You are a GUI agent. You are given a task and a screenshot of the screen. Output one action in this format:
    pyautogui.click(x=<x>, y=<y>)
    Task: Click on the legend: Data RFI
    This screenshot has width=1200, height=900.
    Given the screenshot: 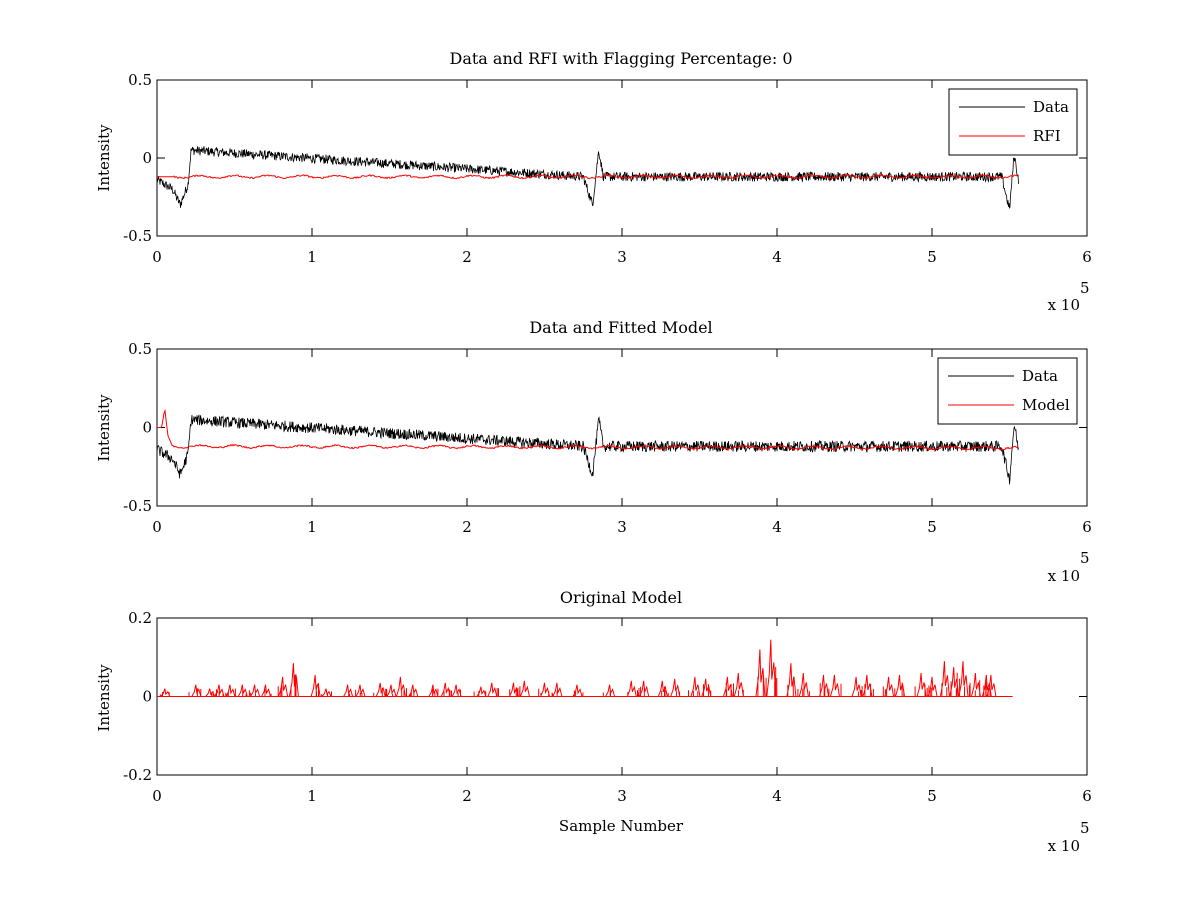 What is the action you would take?
    pyautogui.click(x=1013, y=122)
    